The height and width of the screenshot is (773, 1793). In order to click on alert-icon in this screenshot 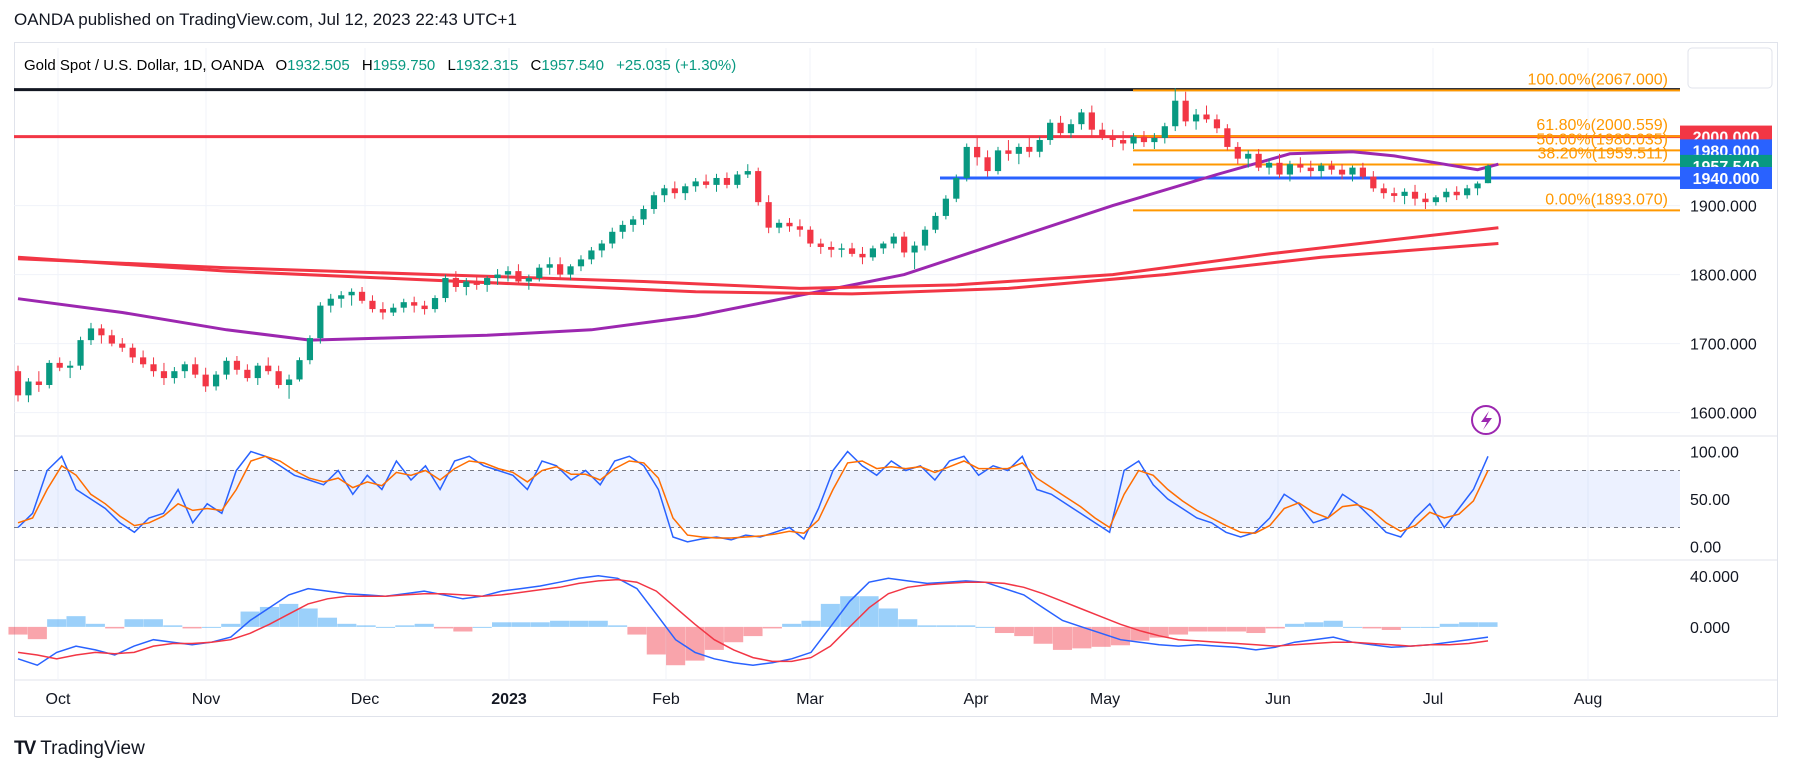, I will do `click(1486, 420)`.